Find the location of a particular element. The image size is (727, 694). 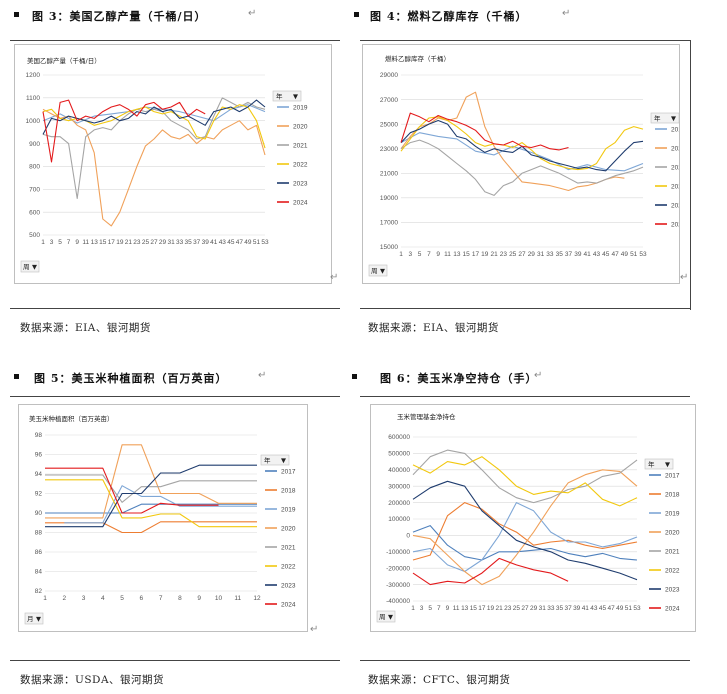

y-tick-label: 84 is located at coordinates (39, 572).